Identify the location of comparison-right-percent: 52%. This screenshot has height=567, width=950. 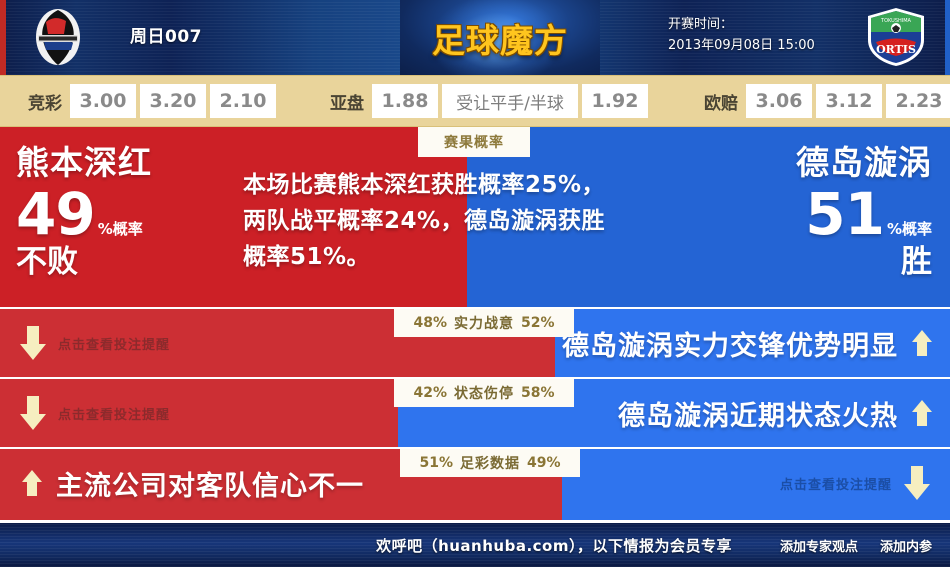
(538, 323).